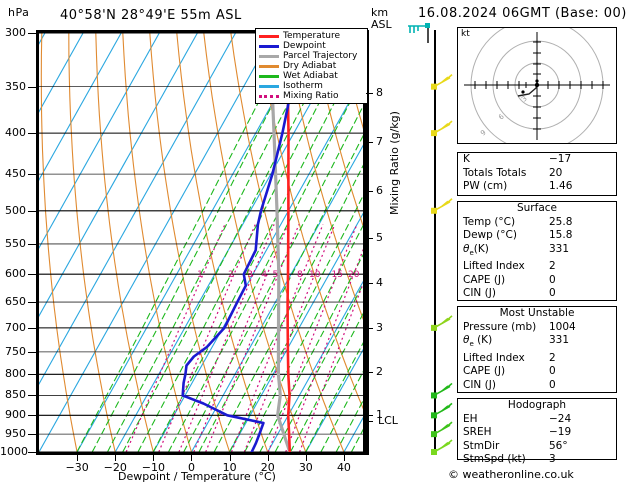 This screenshot has width=629, height=486. I want to click on pressure-tick-label: 900, so click(15, 415).